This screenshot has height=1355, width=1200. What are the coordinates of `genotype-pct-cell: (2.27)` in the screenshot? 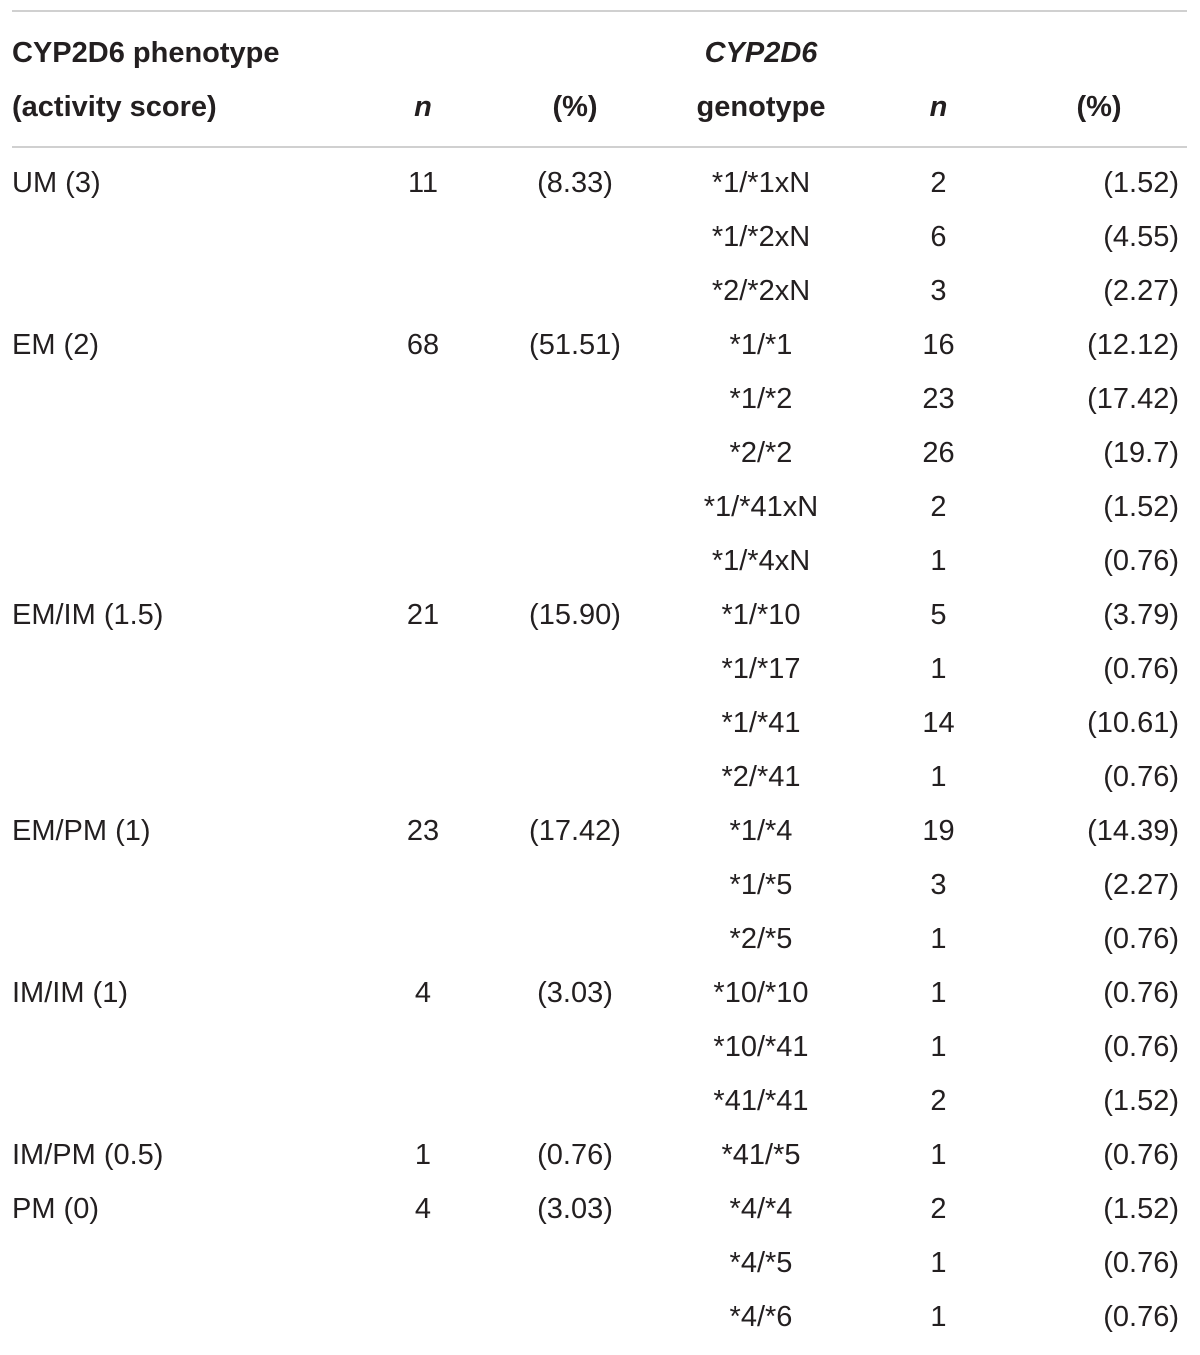 It's located at (1099, 885).